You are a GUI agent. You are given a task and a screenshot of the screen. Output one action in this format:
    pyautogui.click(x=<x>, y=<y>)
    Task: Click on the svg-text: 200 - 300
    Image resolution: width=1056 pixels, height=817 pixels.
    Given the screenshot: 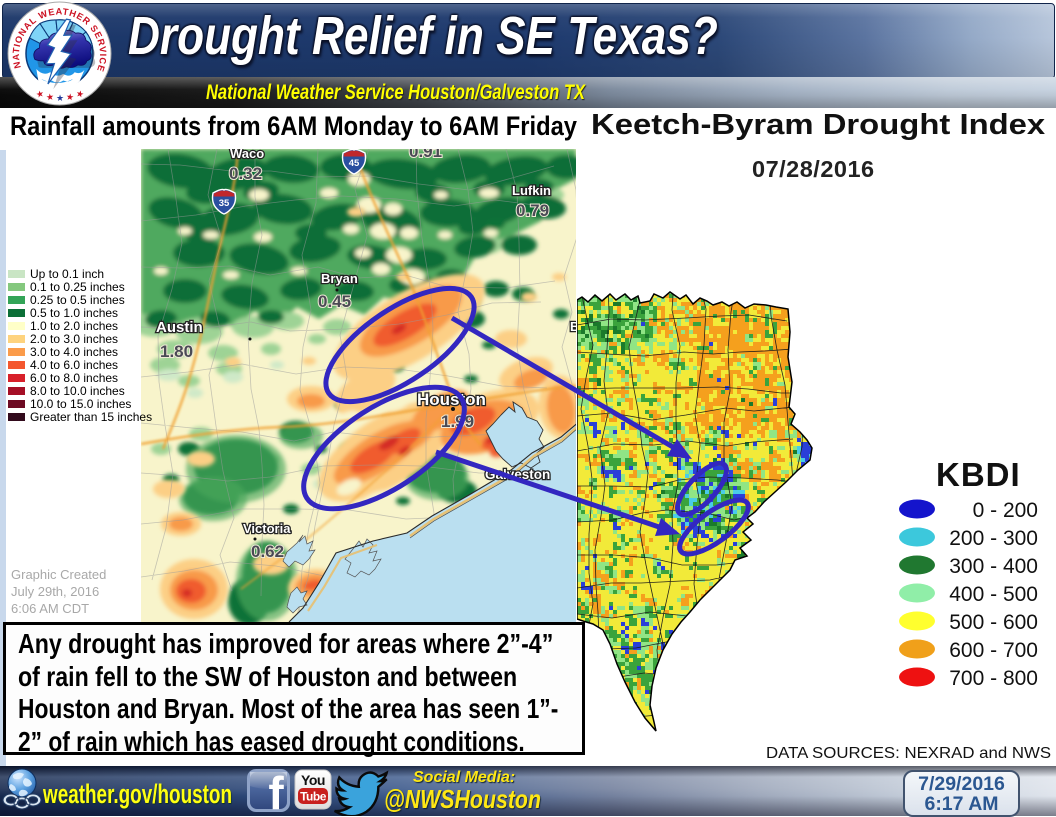 What is the action you would take?
    pyautogui.click(x=993, y=538)
    